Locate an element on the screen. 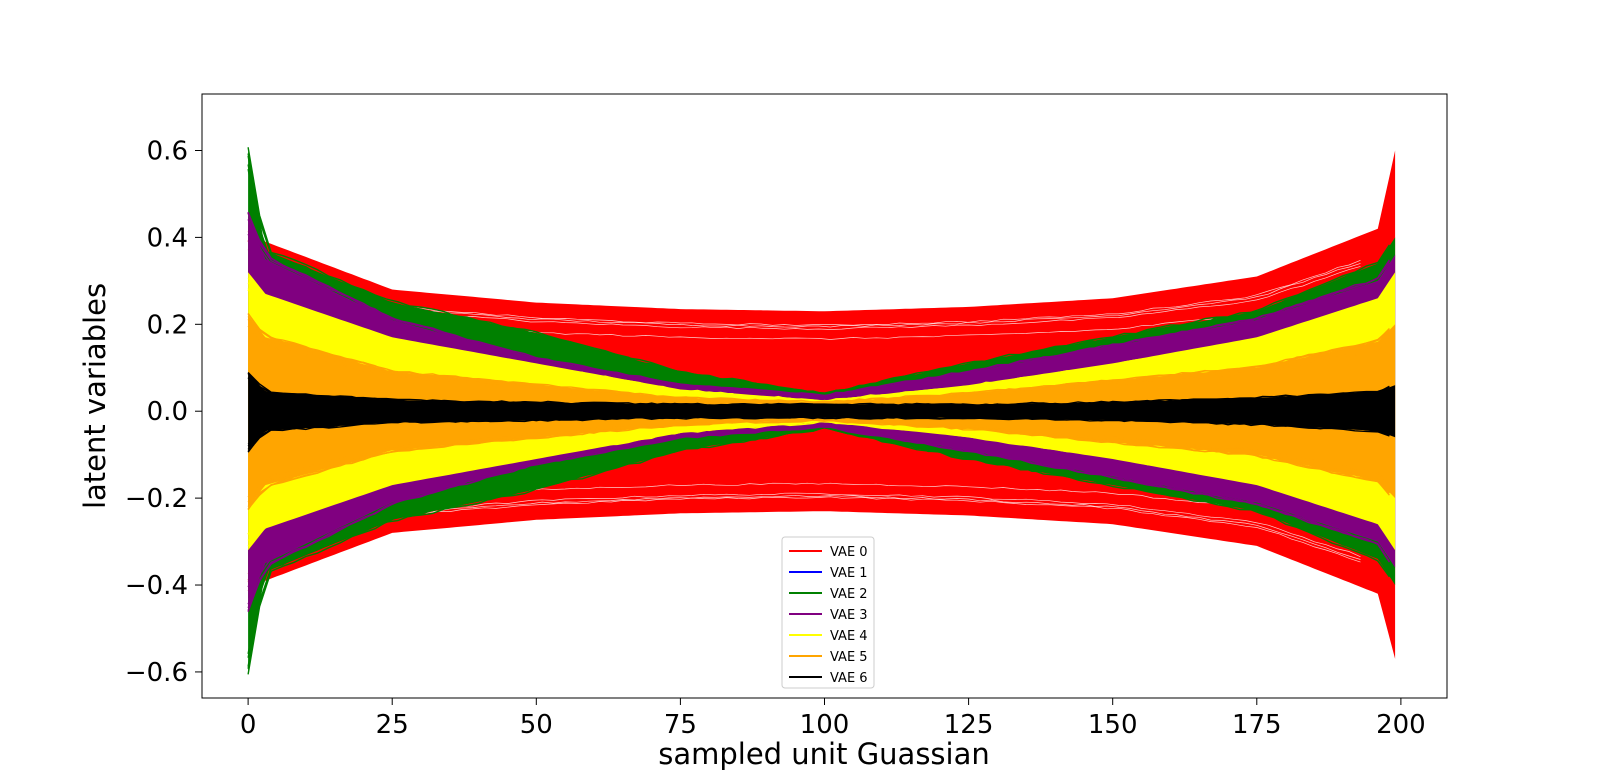 Image resolution: width=1600 pixels, height=778 pixels. legend-label: VAE 4 is located at coordinates (849, 636).